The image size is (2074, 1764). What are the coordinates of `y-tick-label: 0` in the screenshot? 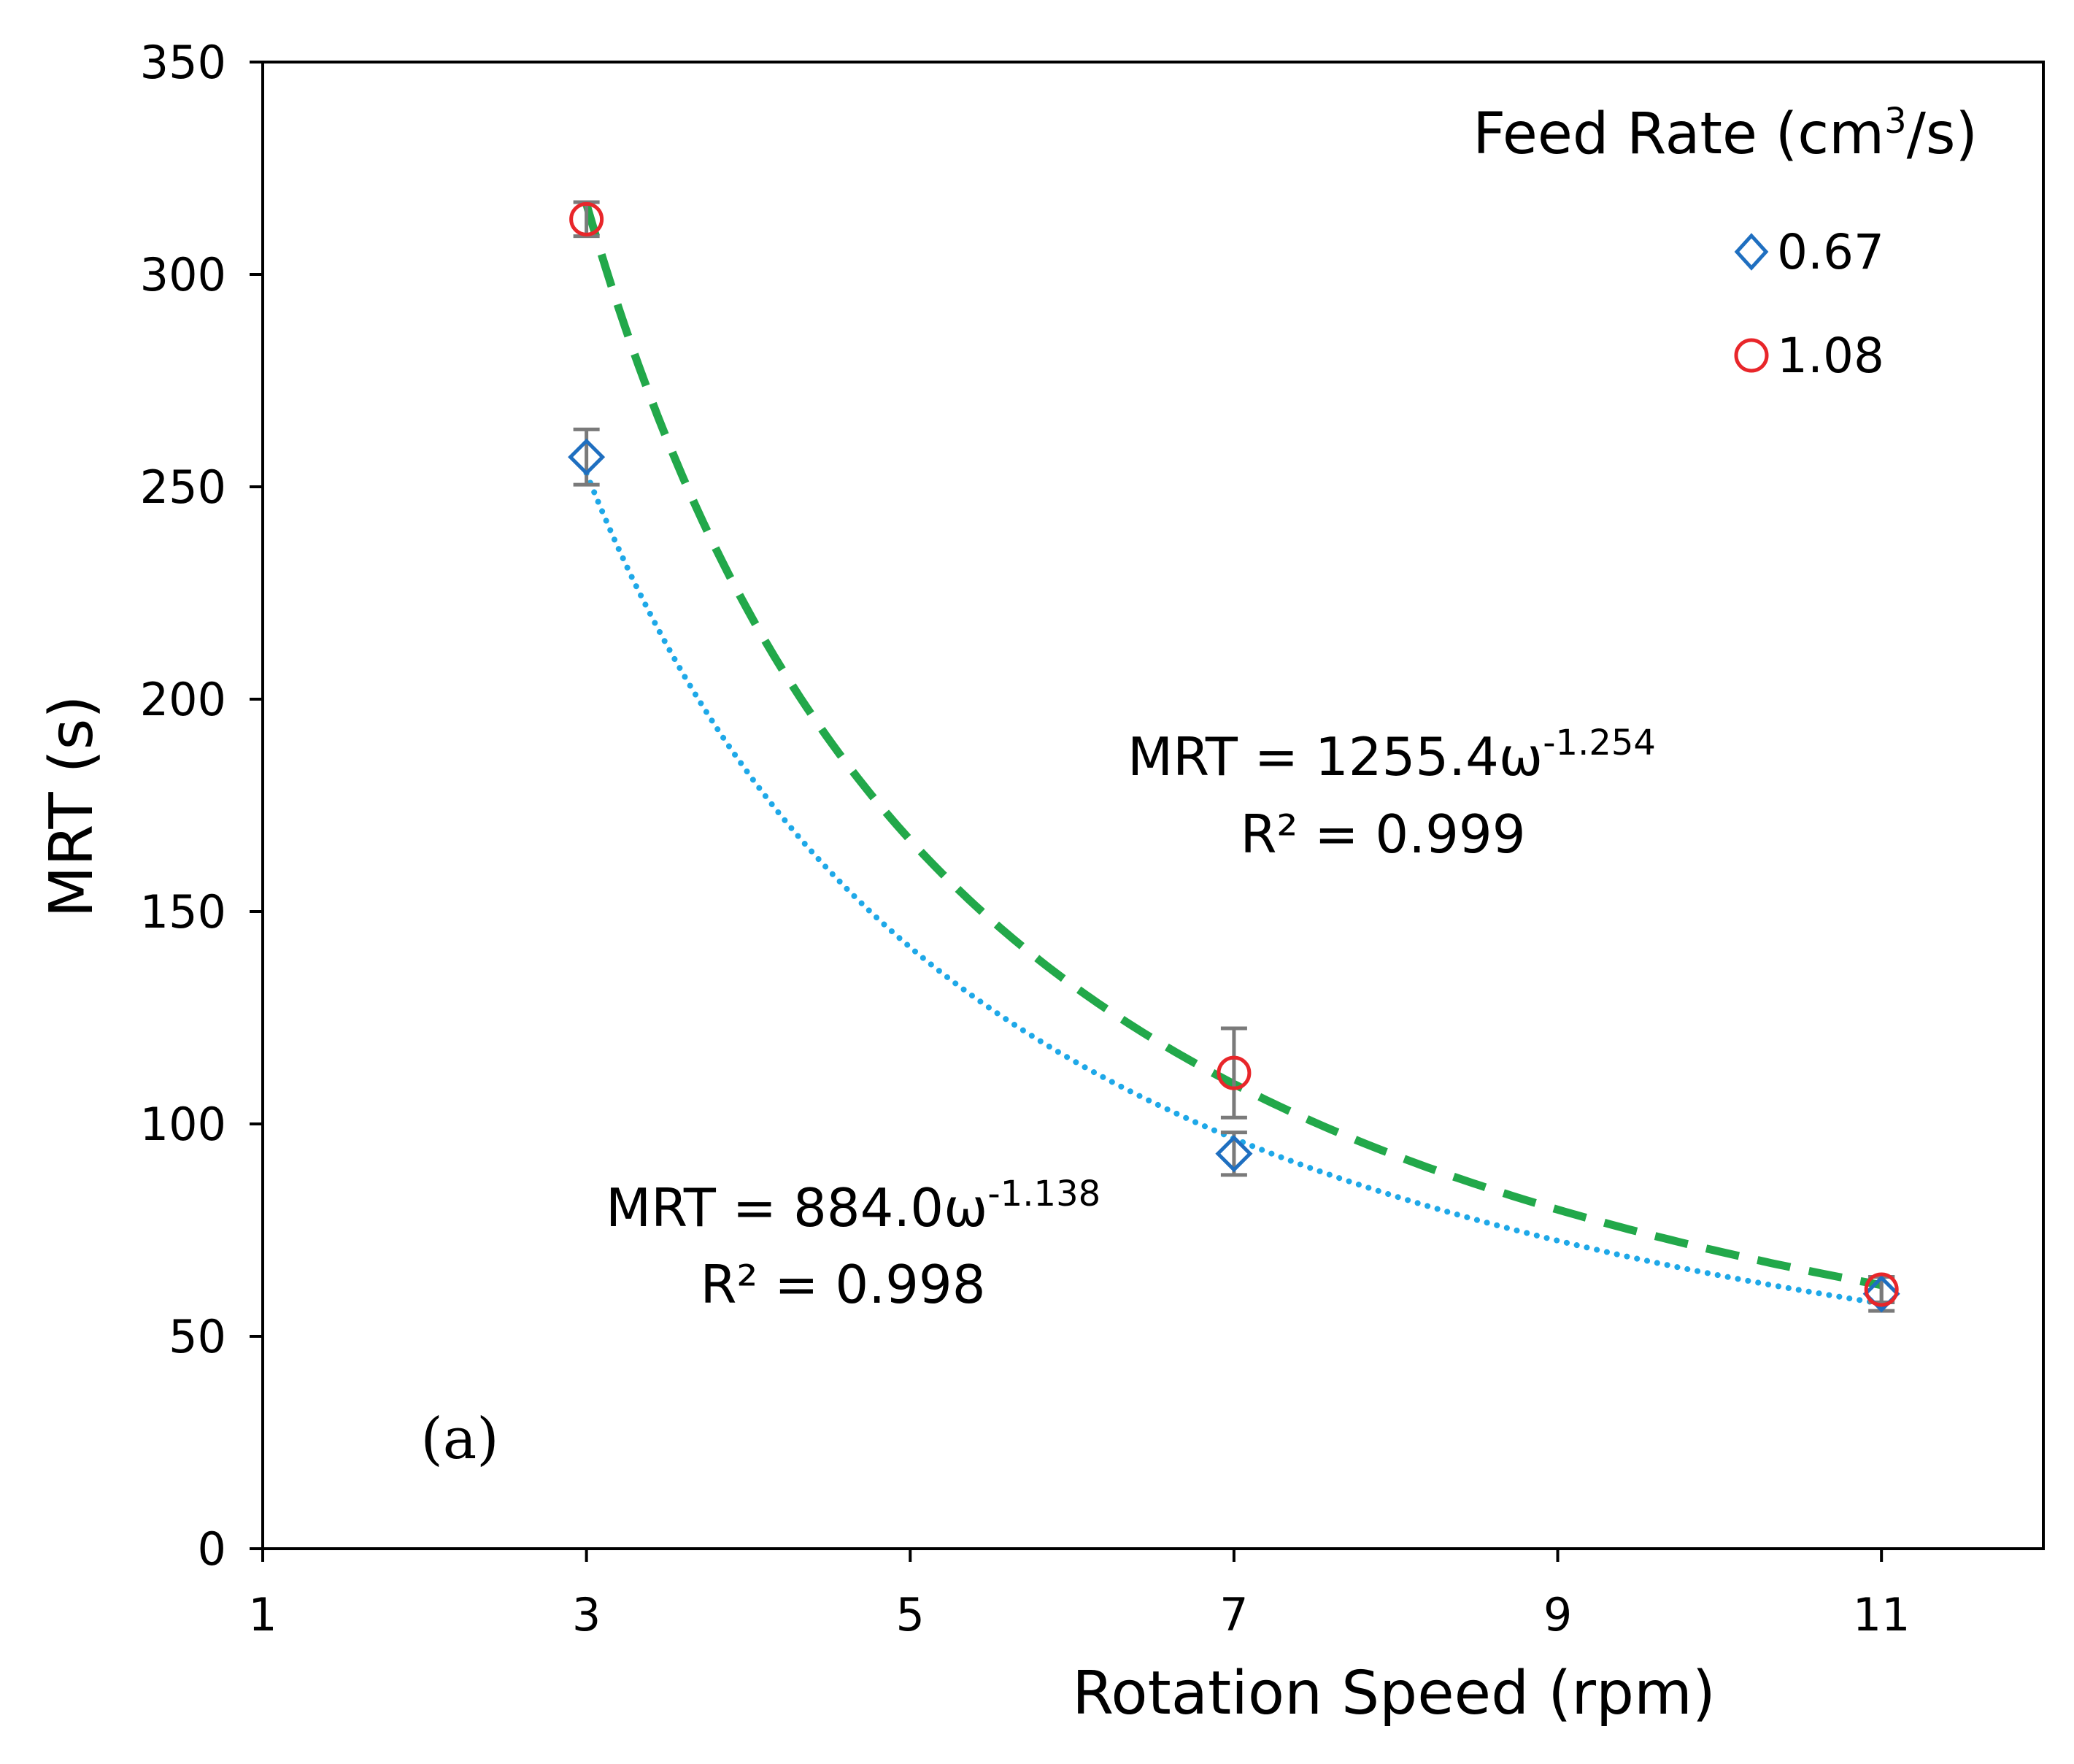 It's located at (212, 1549).